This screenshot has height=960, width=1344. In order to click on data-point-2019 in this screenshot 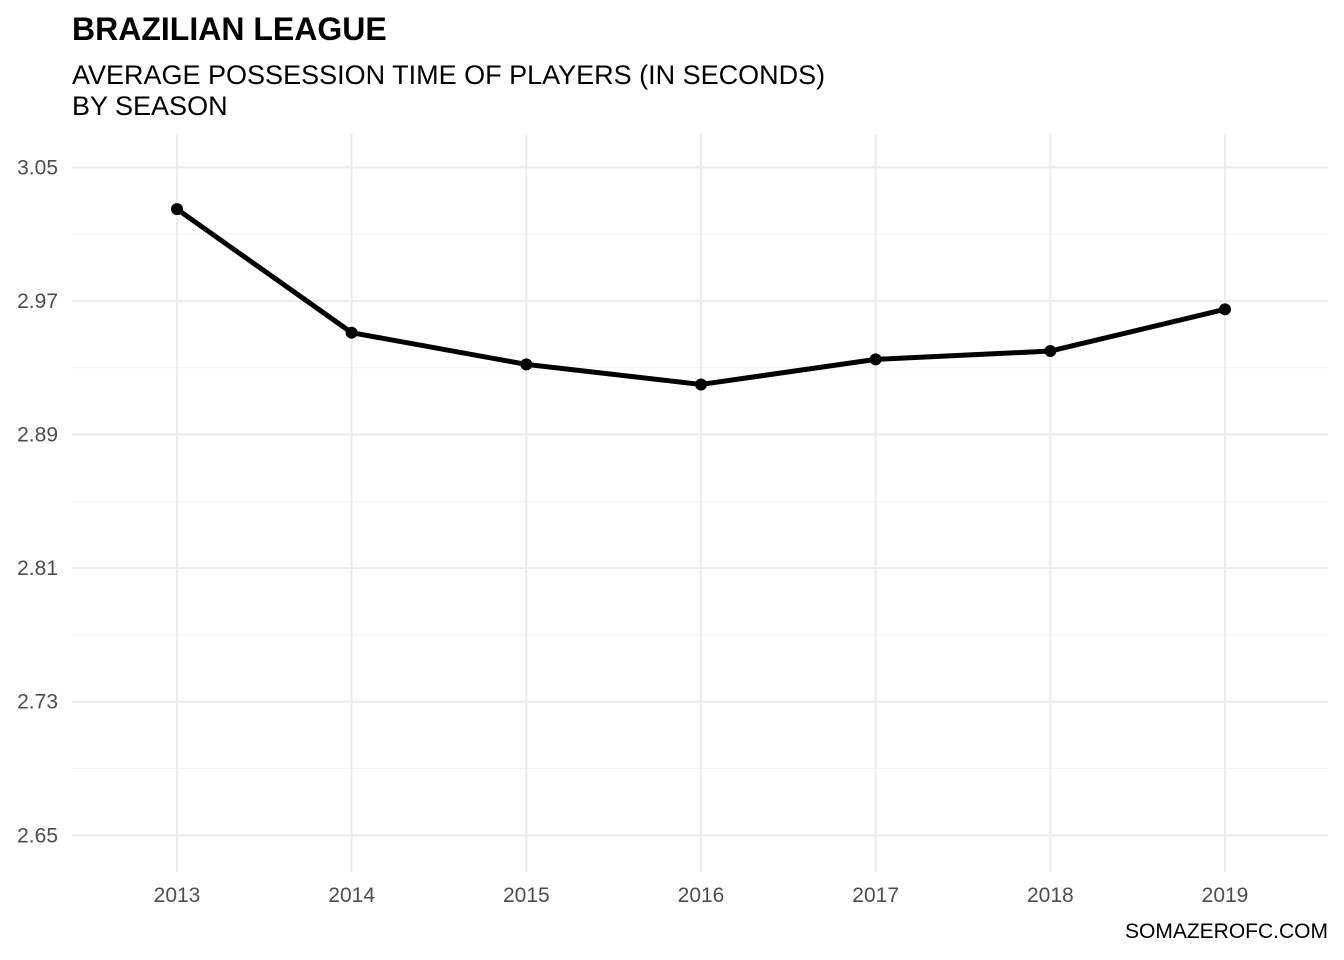, I will do `click(1225, 309)`.